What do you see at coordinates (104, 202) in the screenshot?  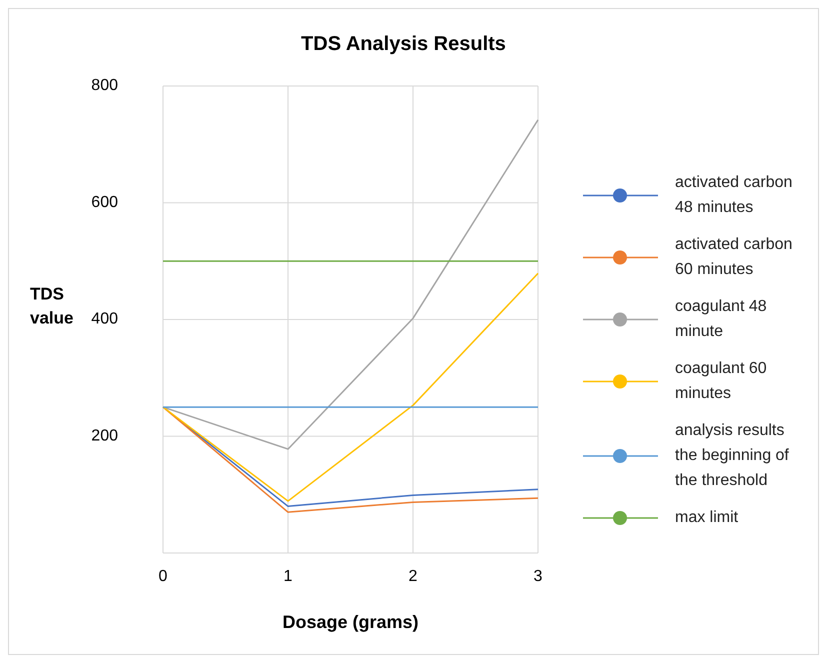 I see `y-tick-label: 600` at bounding box center [104, 202].